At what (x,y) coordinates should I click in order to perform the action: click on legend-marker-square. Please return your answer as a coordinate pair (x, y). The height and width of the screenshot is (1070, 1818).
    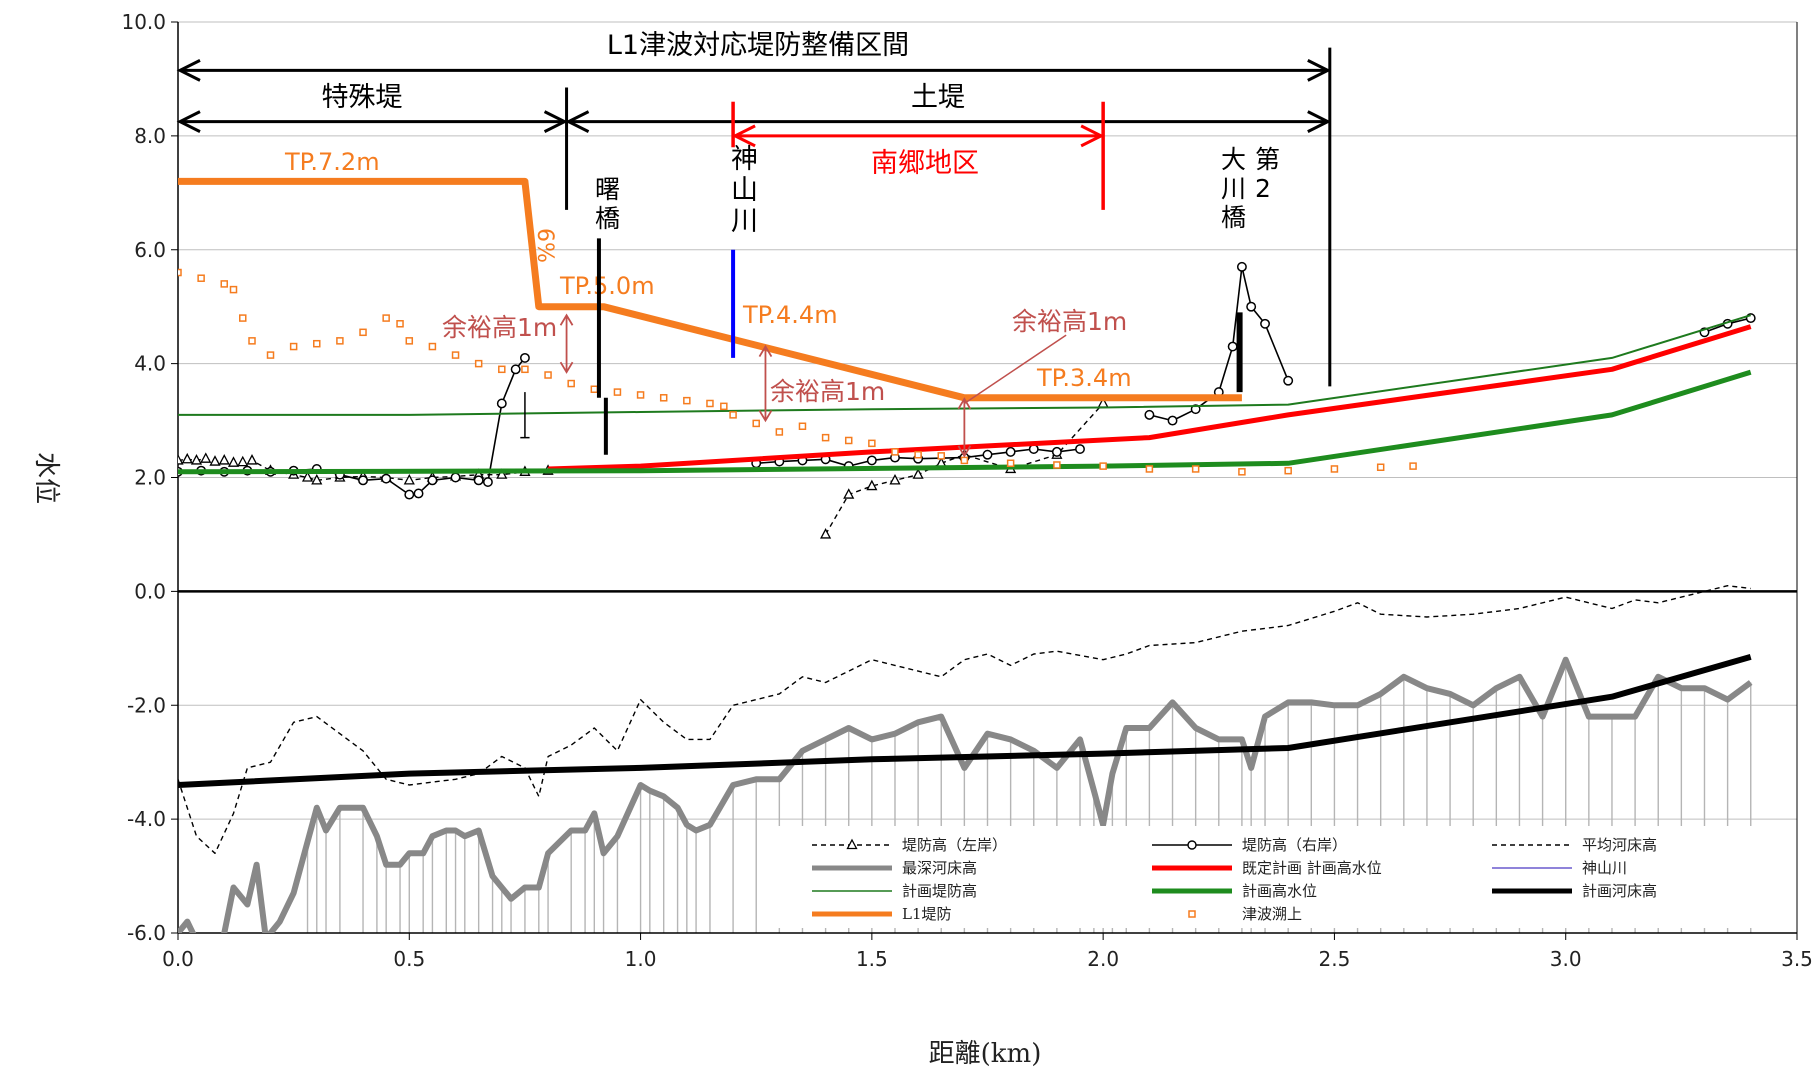
    Looking at the image, I should click on (1192, 914).